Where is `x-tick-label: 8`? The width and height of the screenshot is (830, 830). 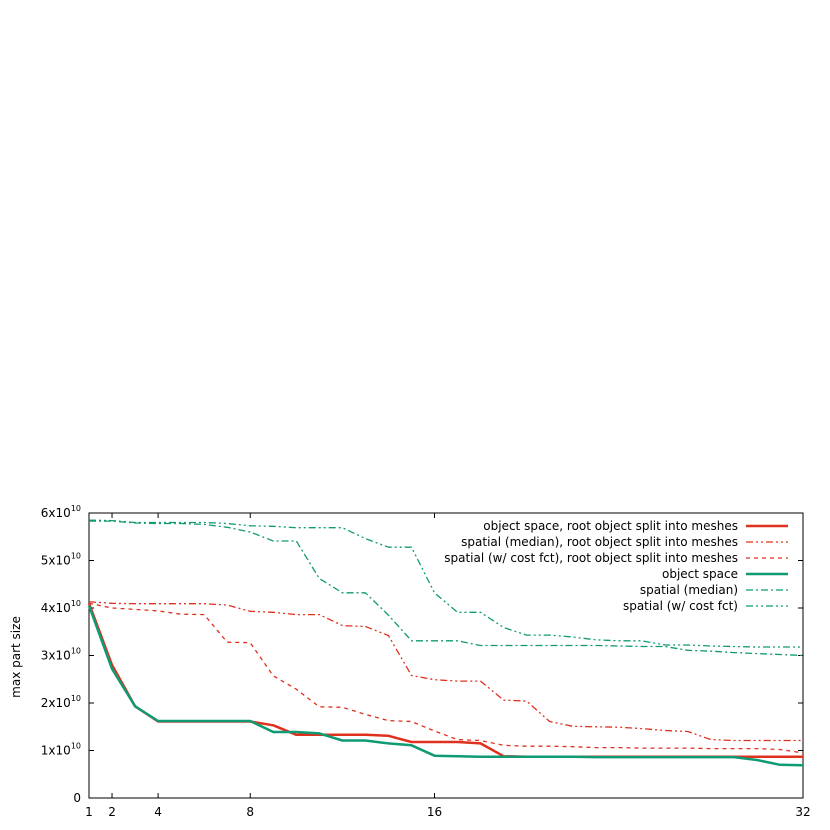 x-tick-label: 8 is located at coordinates (250, 812).